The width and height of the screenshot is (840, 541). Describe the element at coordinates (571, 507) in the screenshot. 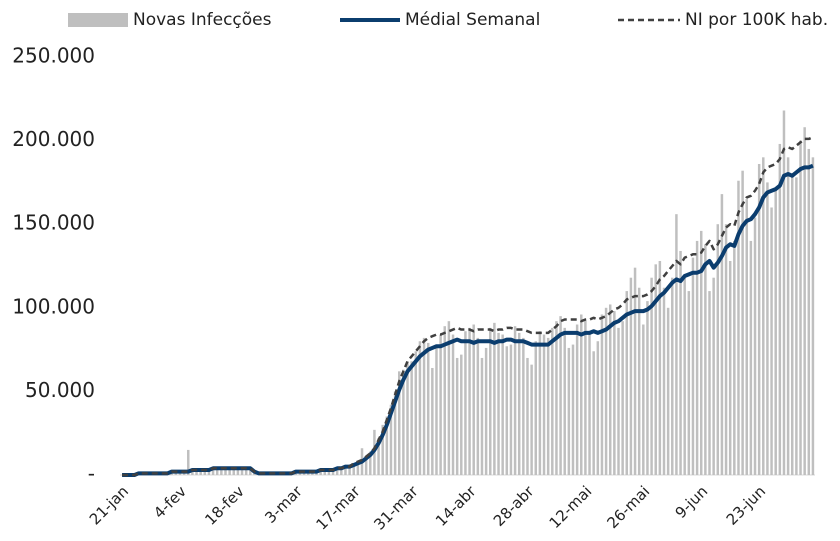

I see `x-tick-label: 12-mai` at that location.